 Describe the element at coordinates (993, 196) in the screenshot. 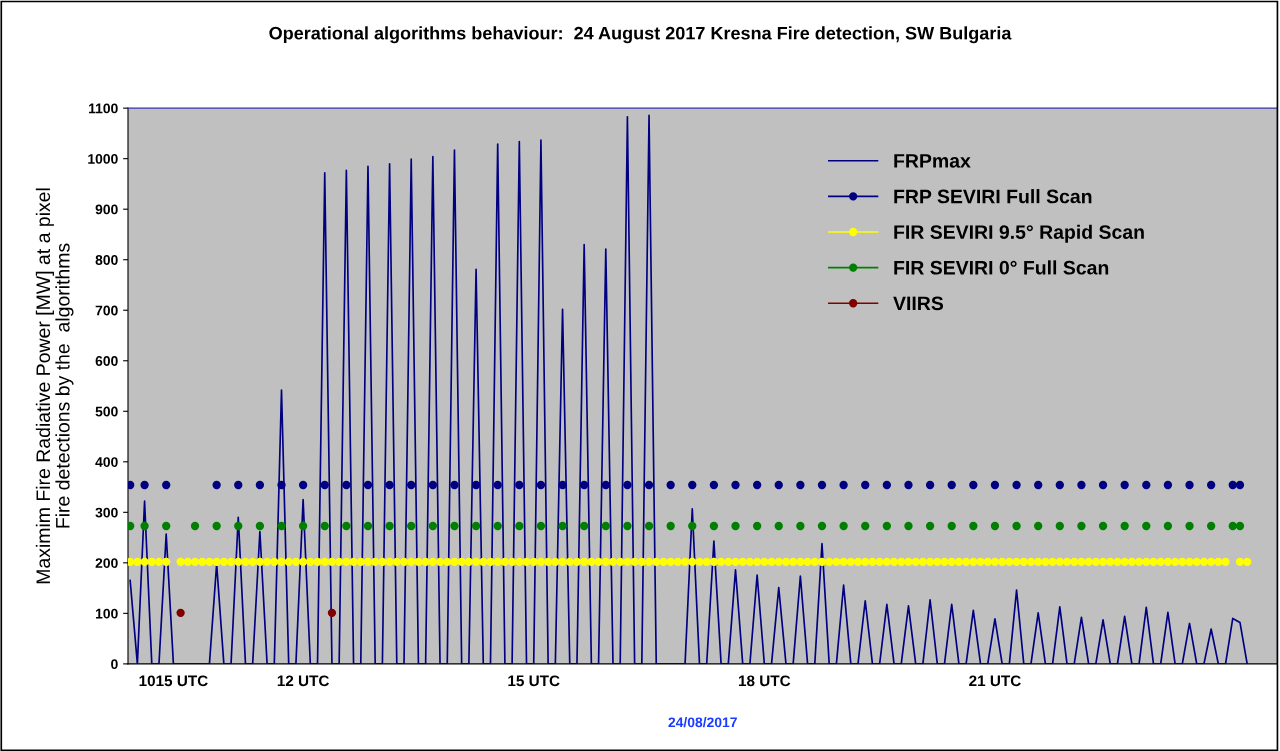

I see `legend-label: FRP SEVIRI Full Scan` at that location.